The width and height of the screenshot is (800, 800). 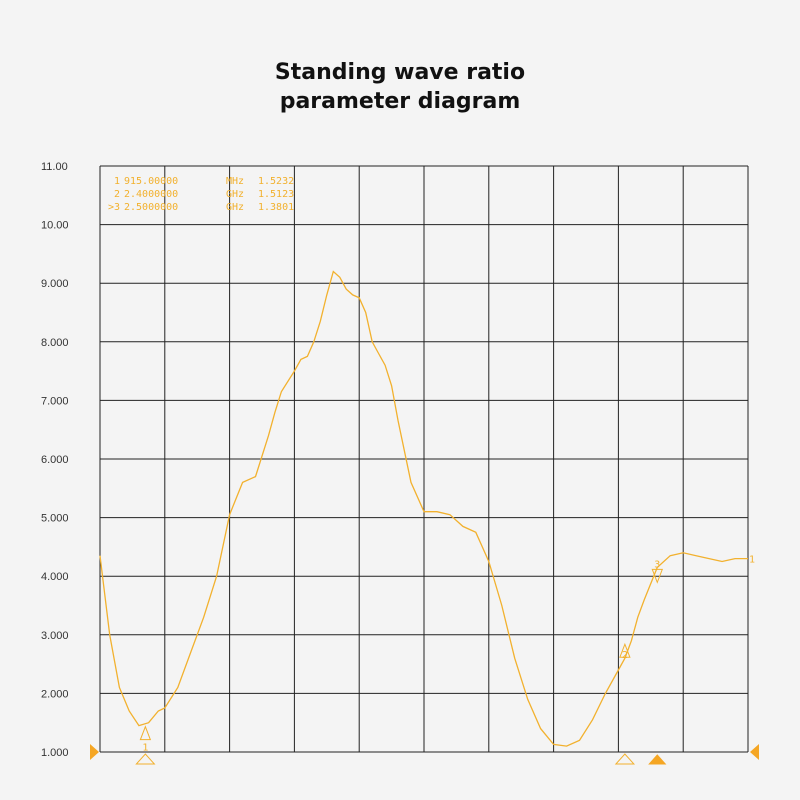 What do you see at coordinates (54, 167) in the screenshot?
I see `y-tick-label: 11.00` at bounding box center [54, 167].